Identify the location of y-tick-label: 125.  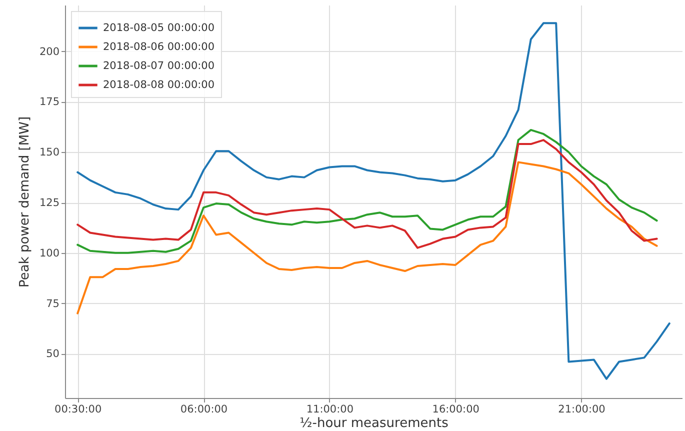
(49, 203).